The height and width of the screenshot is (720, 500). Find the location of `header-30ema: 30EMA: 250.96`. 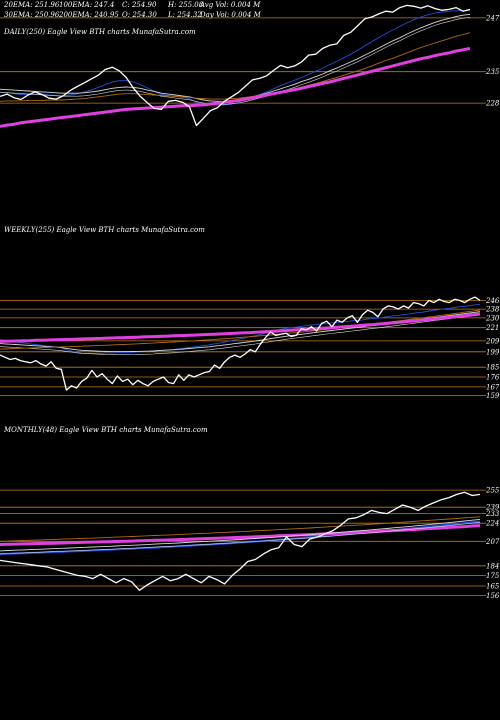

header-30ema: 30EMA: 250.96 is located at coordinates (32, 15).